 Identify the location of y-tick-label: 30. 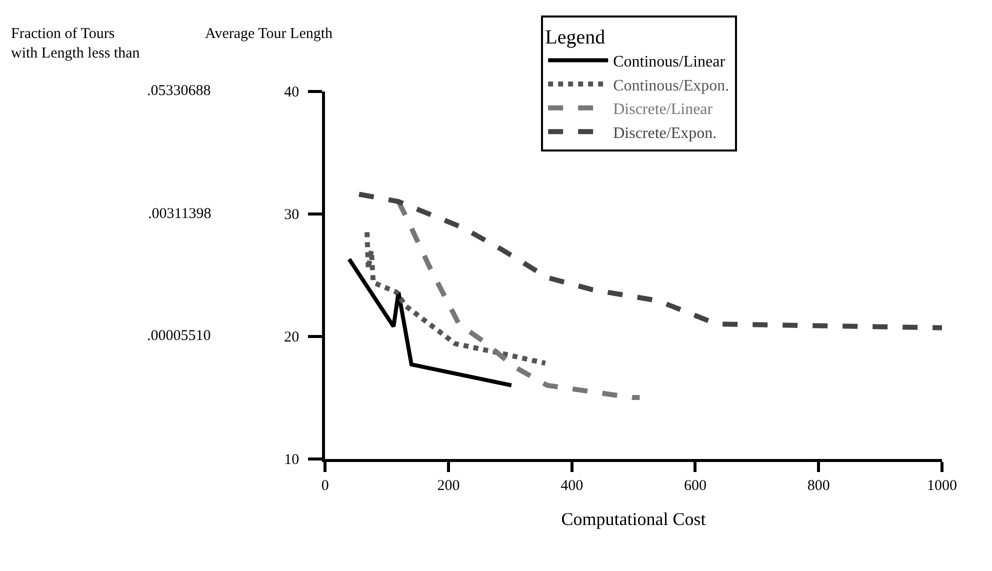
(292, 215).